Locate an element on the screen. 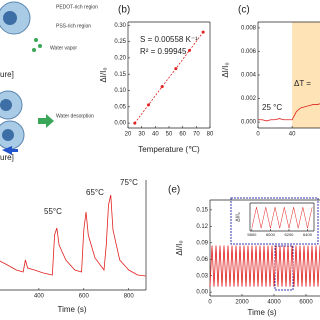 This screenshot has height=320, width=320. schematic-label: PEDOT-rich region is located at coordinates (77, 7).